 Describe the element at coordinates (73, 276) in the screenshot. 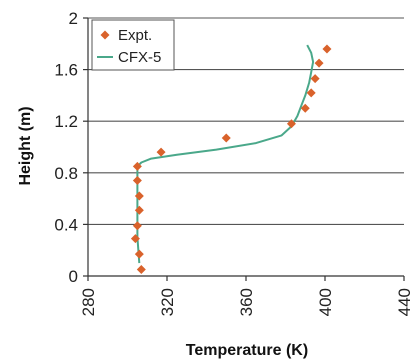

I see `y-tick-label: 0` at that location.